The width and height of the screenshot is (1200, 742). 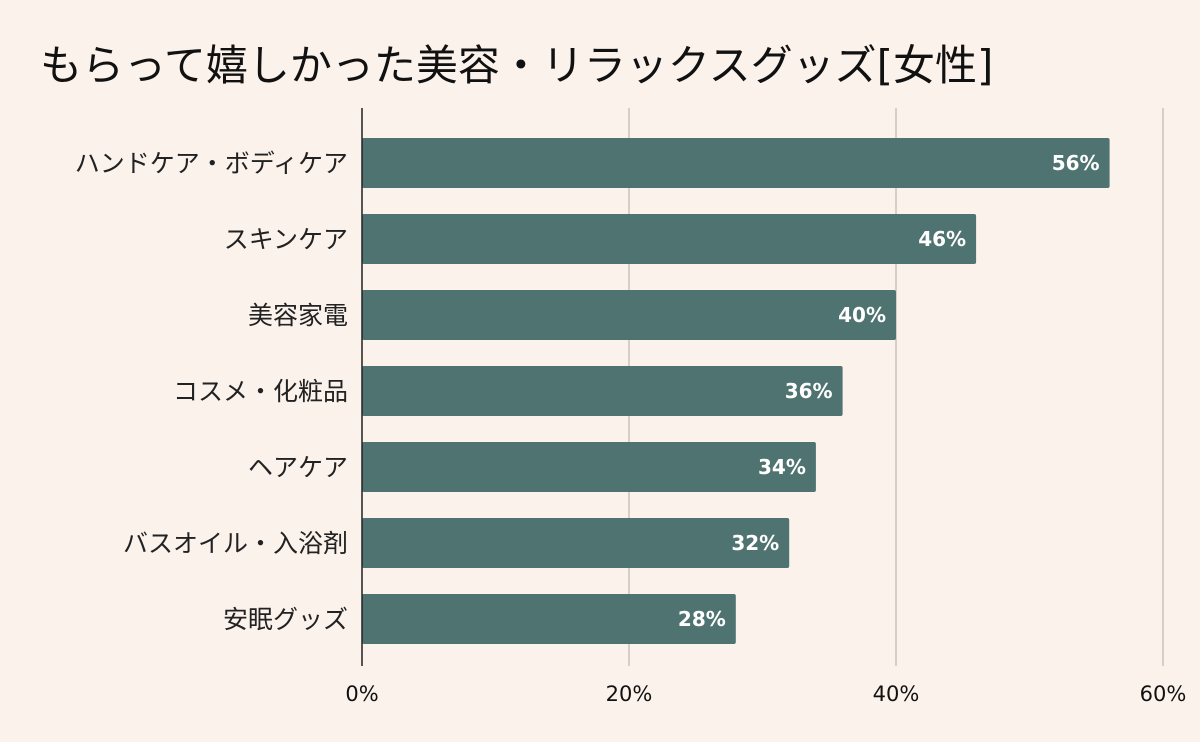 I want to click on x-tick-label: 0%, so click(x=361, y=694).